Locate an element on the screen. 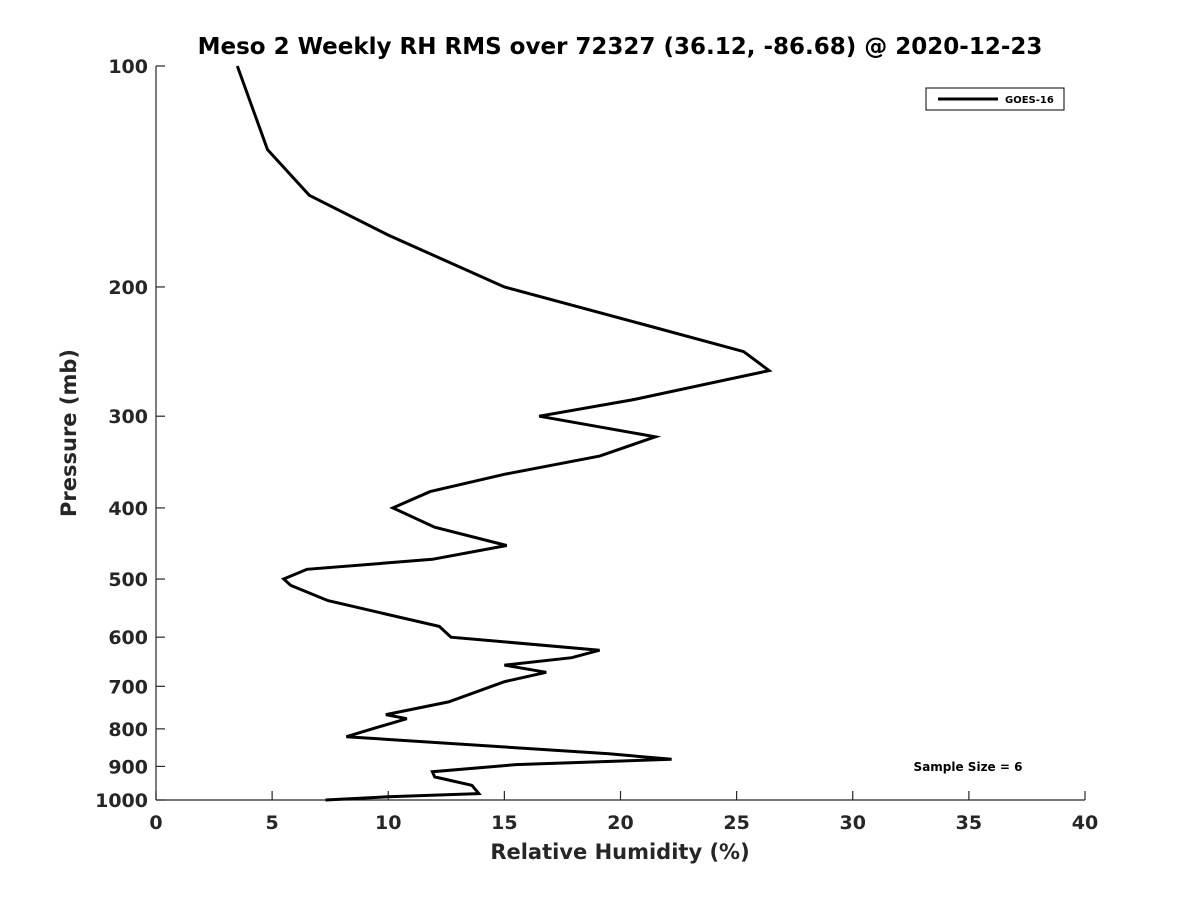 This screenshot has height=900, width=1200. x-tick-label: 15 is located at coordinates (504, 823).